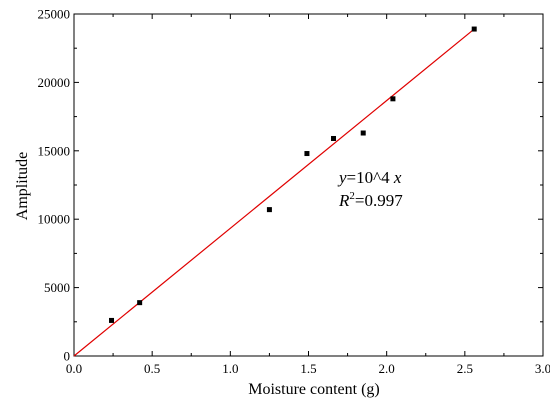  I want to click on r-value: =0.997, so click(379, 200).